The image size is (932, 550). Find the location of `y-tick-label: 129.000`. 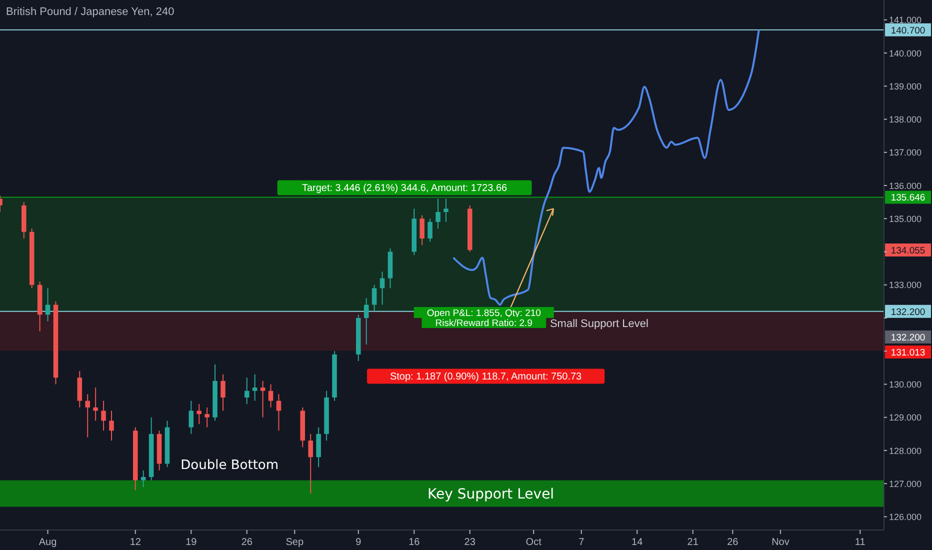

y-tick-label: 129.000 is located at coordinates (905, 417).